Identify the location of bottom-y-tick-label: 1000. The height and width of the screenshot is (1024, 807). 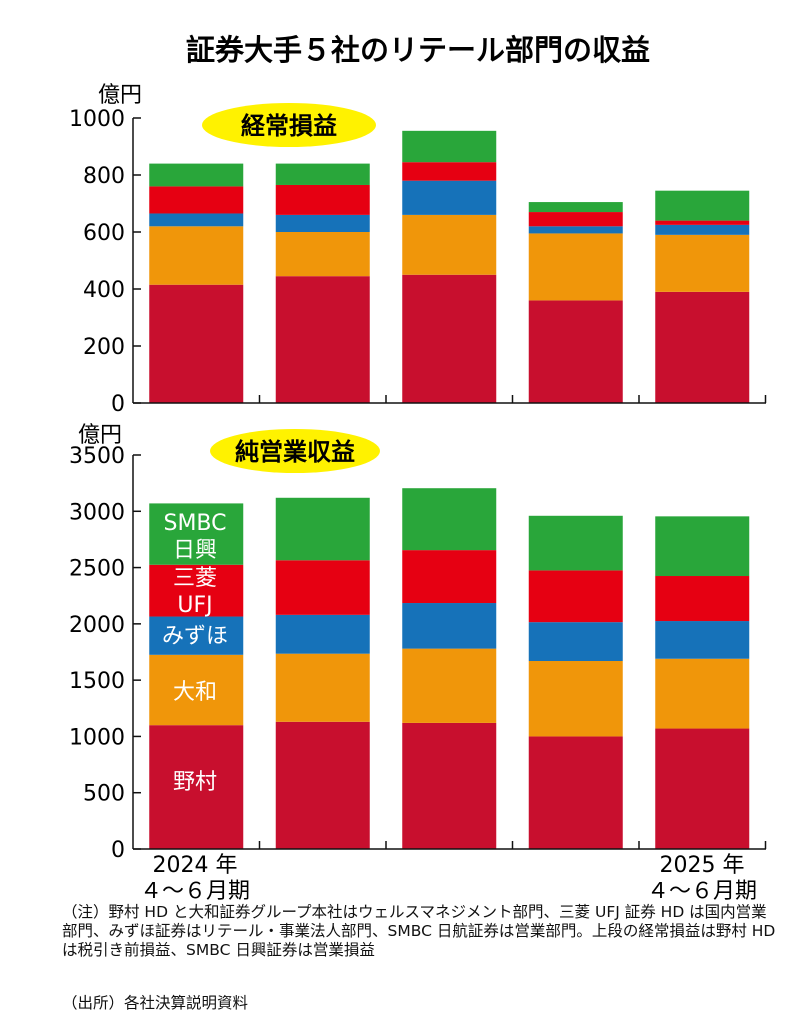
(97, 737).